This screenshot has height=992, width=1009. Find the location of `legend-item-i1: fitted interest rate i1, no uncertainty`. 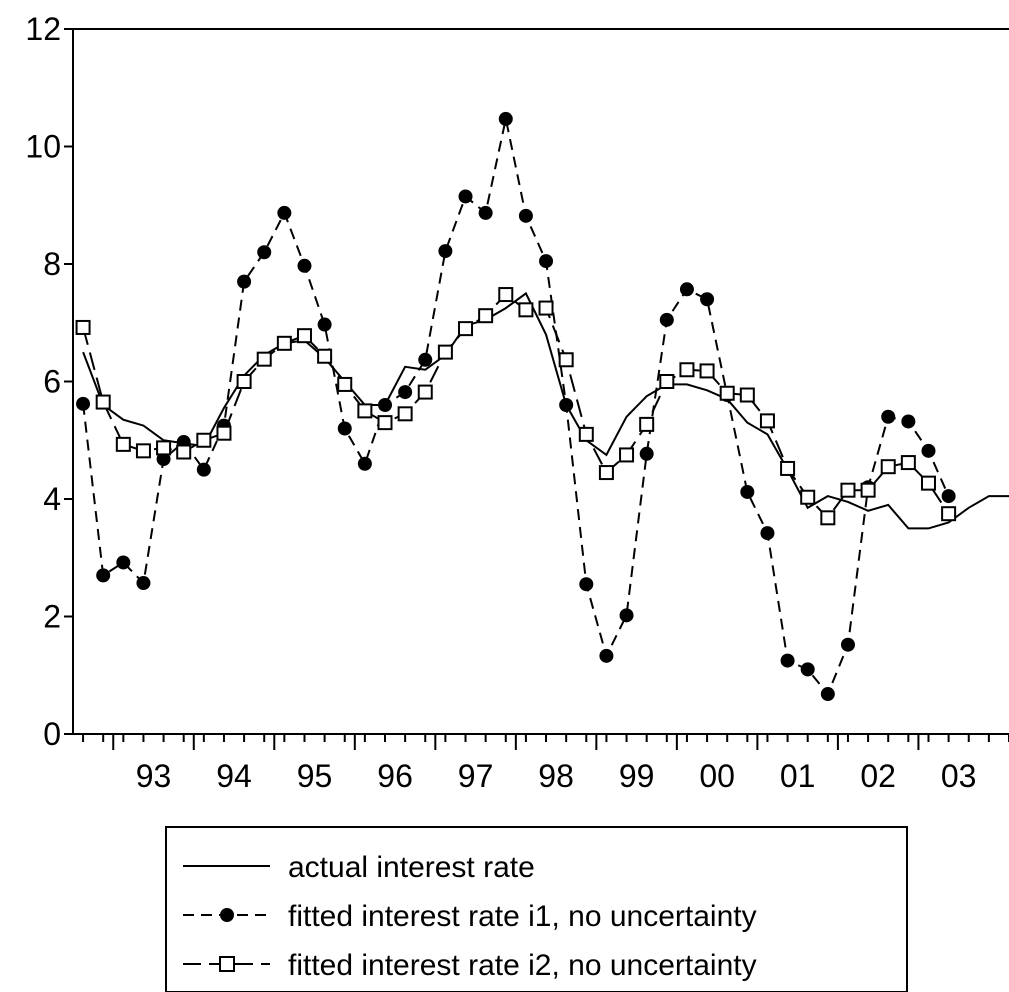

legend-item-i1: fitted interest rate i1, no uncertainty is located at coordinates (470, 916).